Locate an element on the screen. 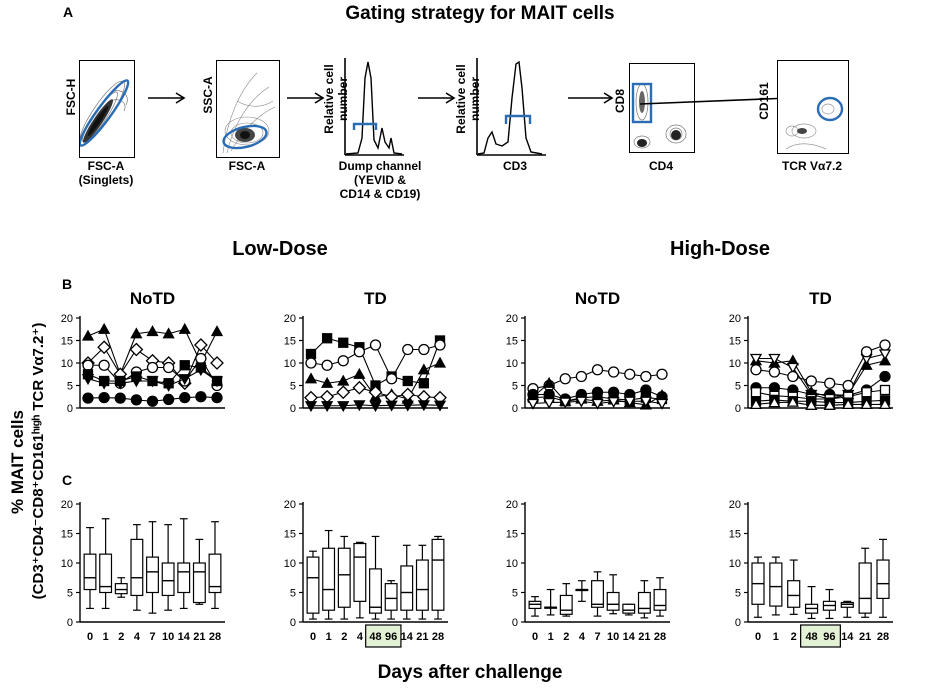 The image size is (940, 692). line-chart-lowdose-notd: NoTD 0 5 10 15 20 is located at coordinates (143, 352).